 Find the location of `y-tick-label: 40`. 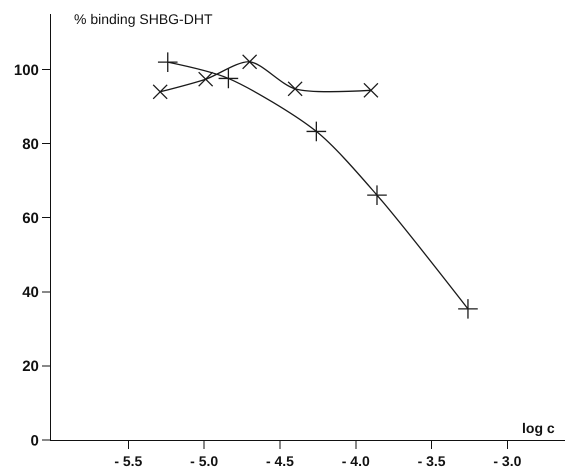

y-tick-label: 40 is located at coordinates (30, 293).